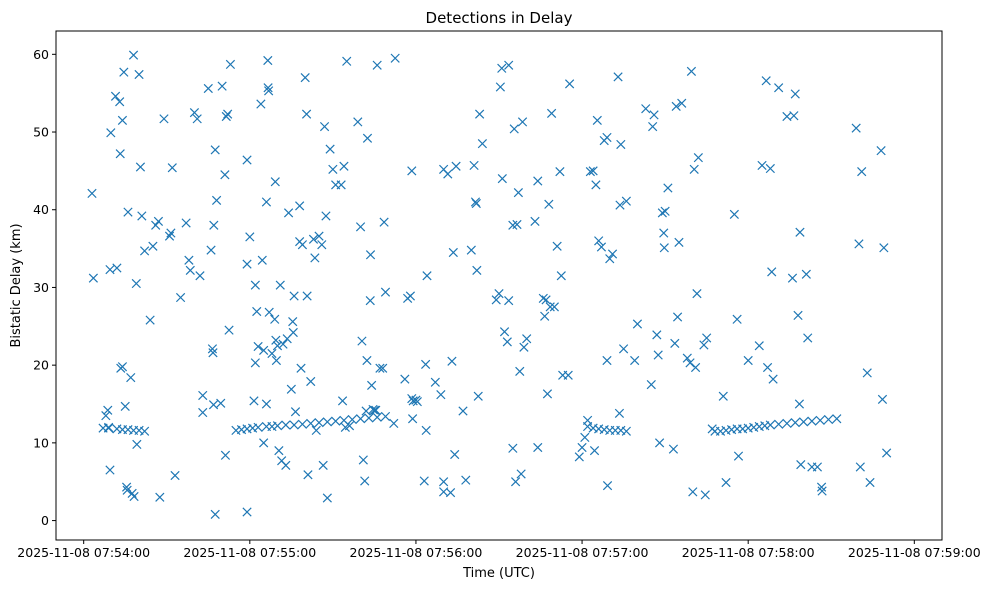 The image size is (984, 590). What do you see at coordinates (498, 573) in the screenshot?
I see `x-axis-label: Time (UTC)` at bounding box center [498, 573].